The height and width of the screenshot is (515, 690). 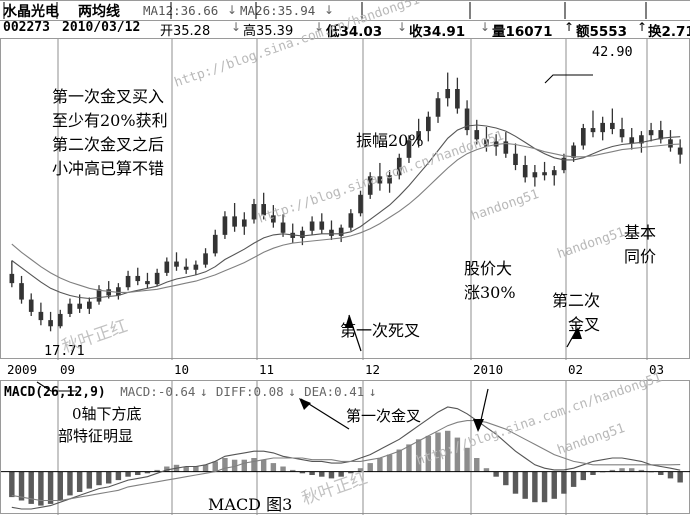 What do you see at coordinates (488, 268) in the screenshot?
I see `annotation-big-rise-line-1: 股价大` at bounding box center [488, 268].